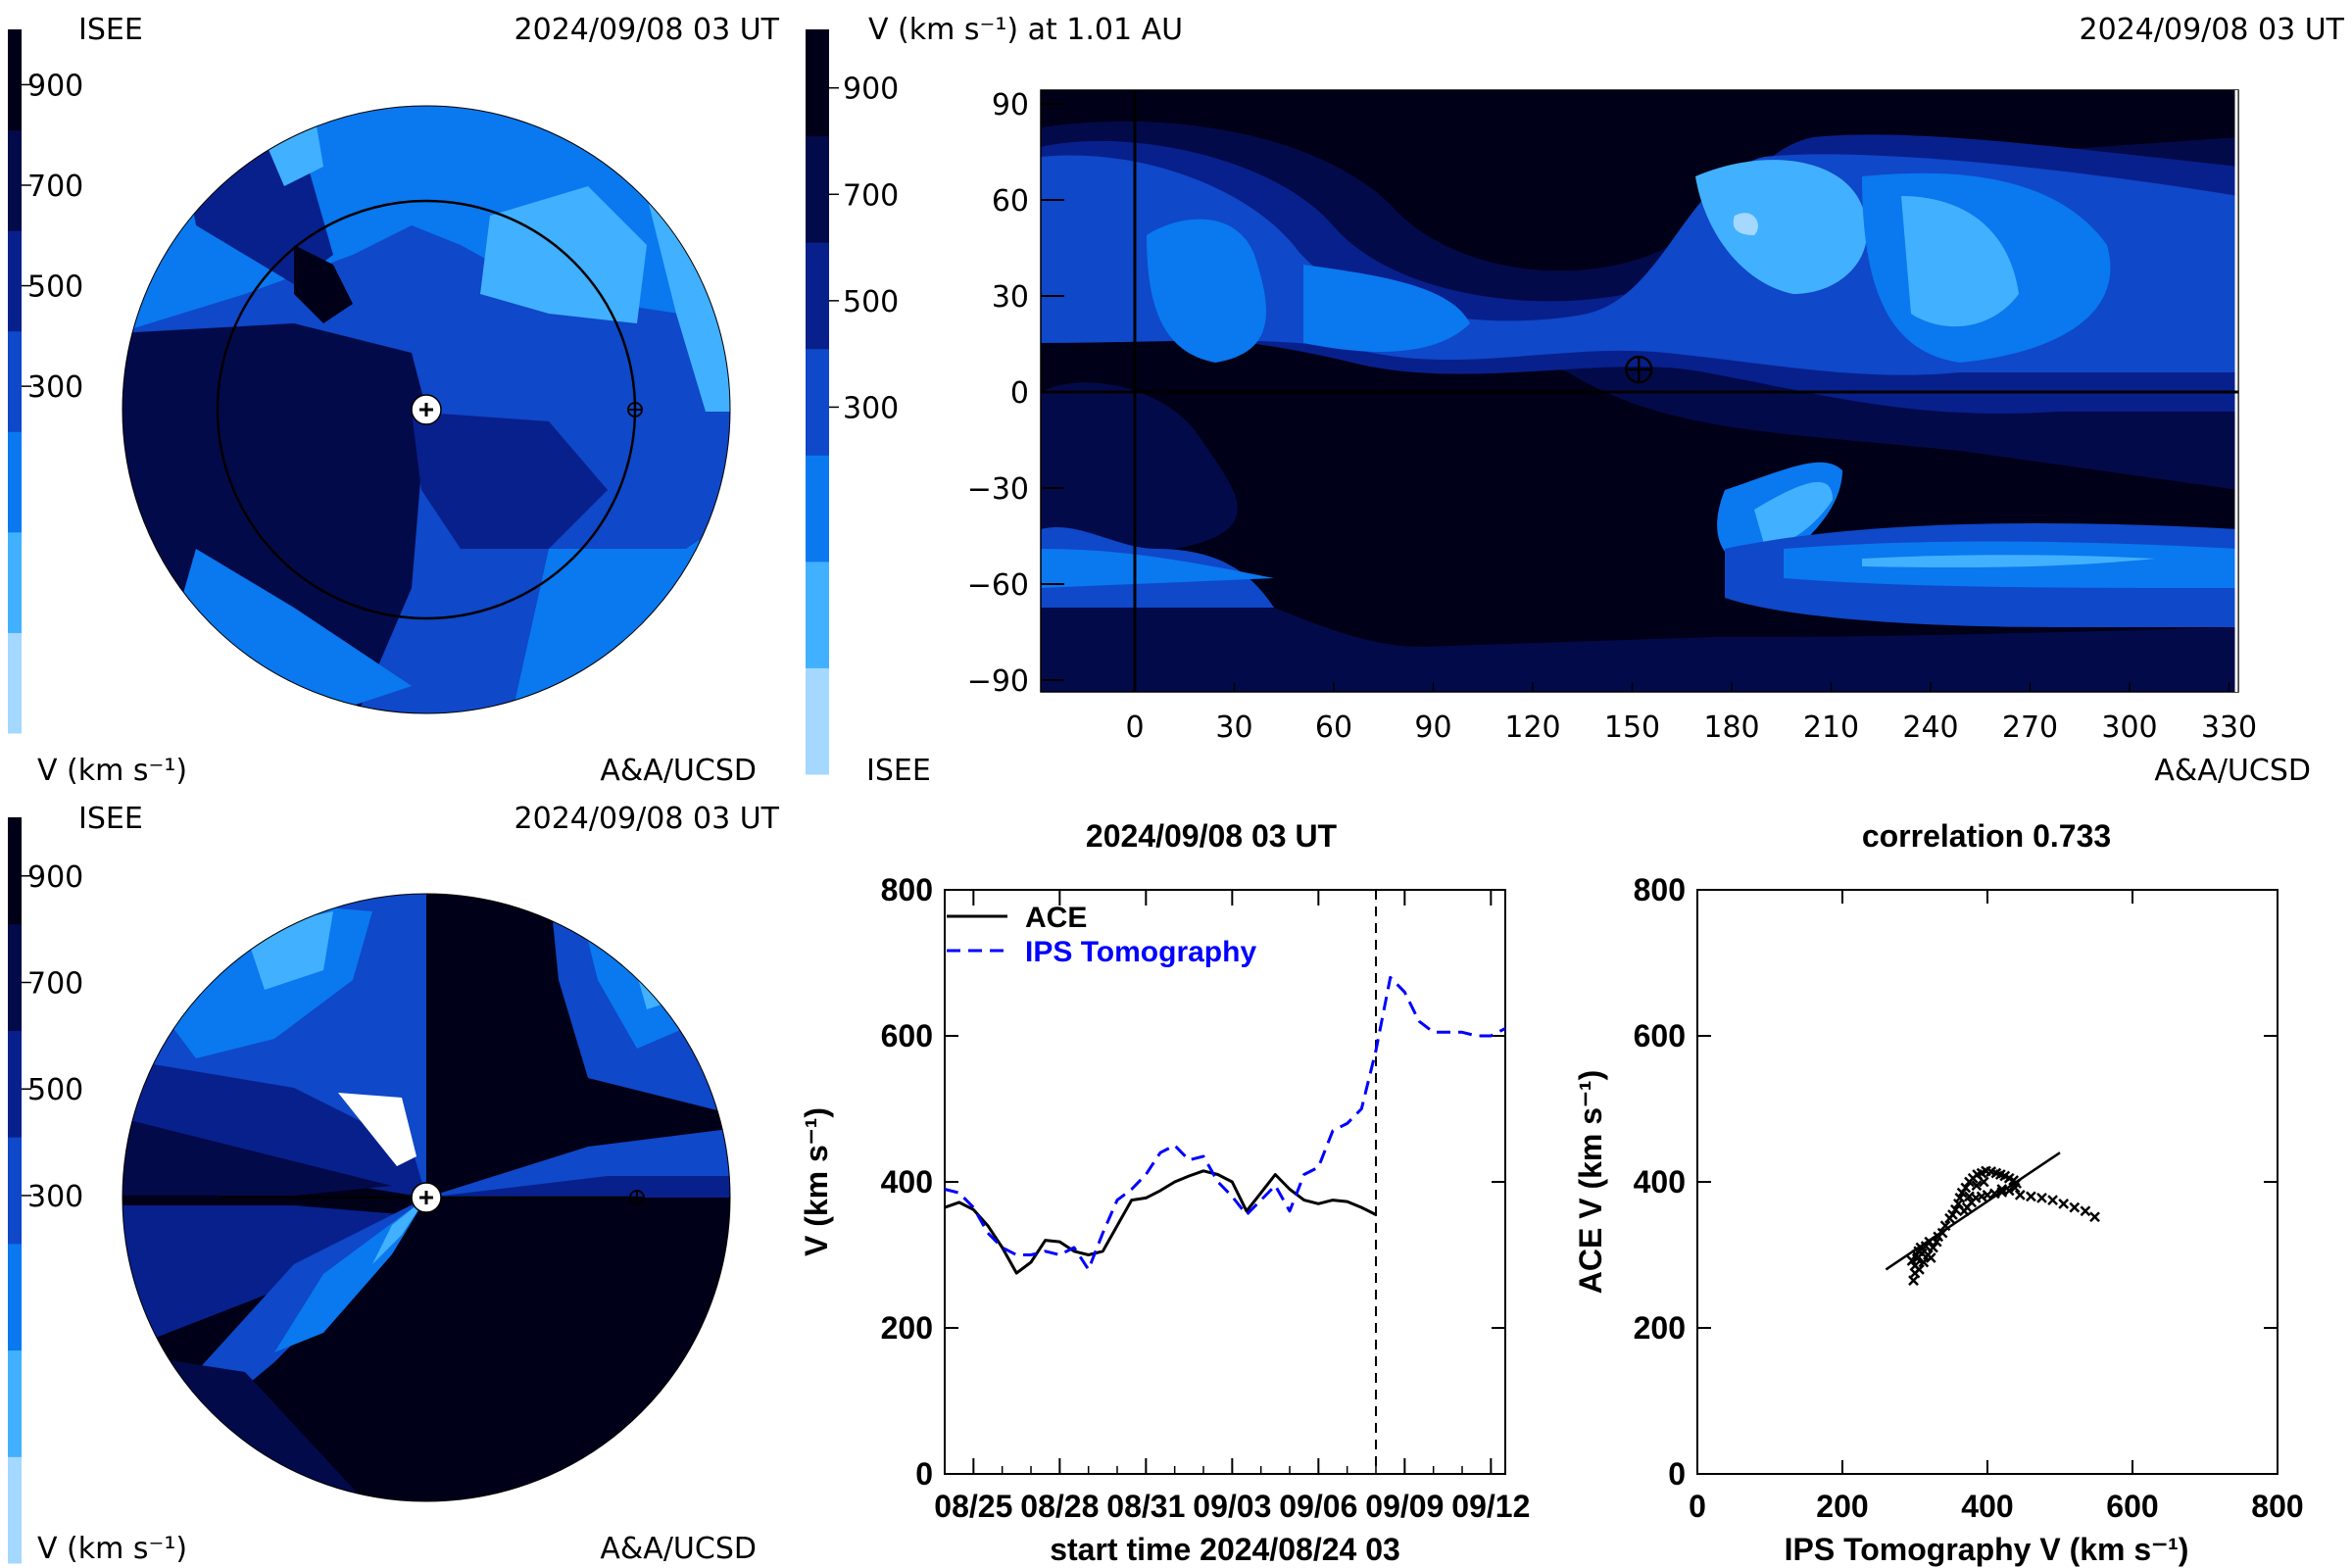 This screenshot has height=1568, width=2352. What do you see at coordinates (110, 819) in the screenshot?
I see `org-label-bl: ISEE` at bounding box center [110, 819].